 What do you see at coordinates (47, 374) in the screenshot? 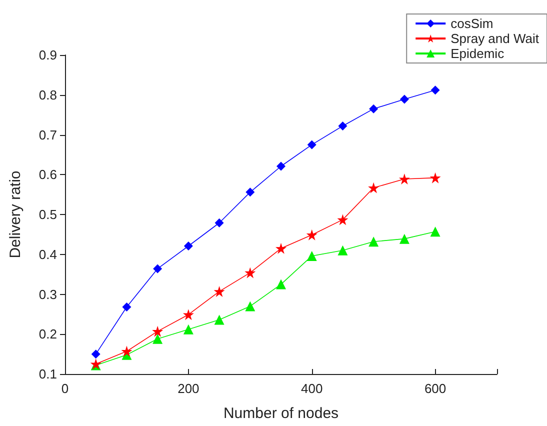
I see `y-tick-label: 0.1` at bounding box center [47, 374].